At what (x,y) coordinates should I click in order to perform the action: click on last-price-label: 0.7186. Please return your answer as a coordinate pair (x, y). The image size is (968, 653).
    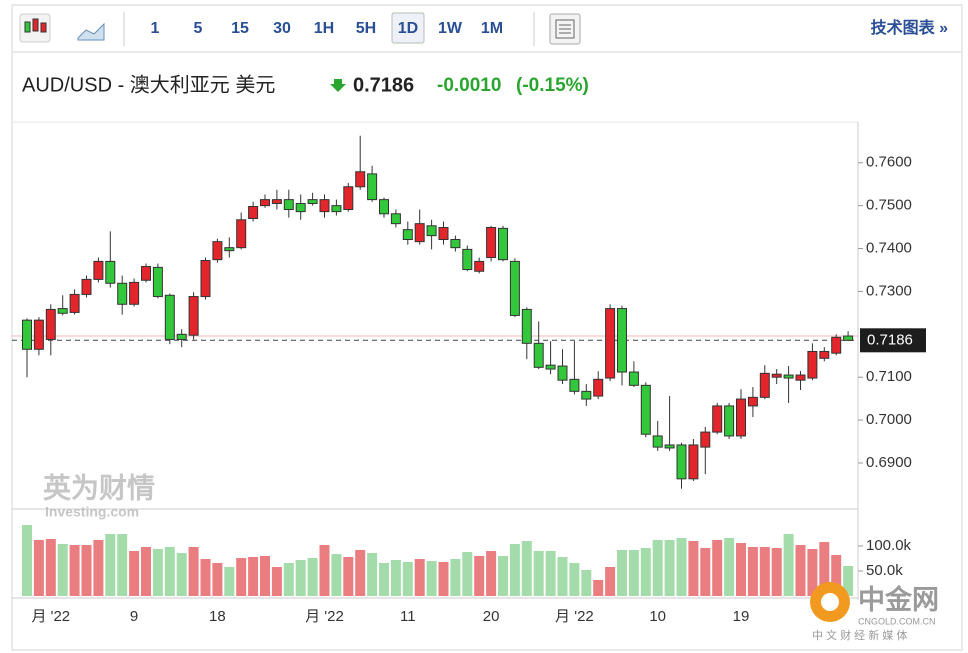
    Looking at the image, I should click on (890, 339).